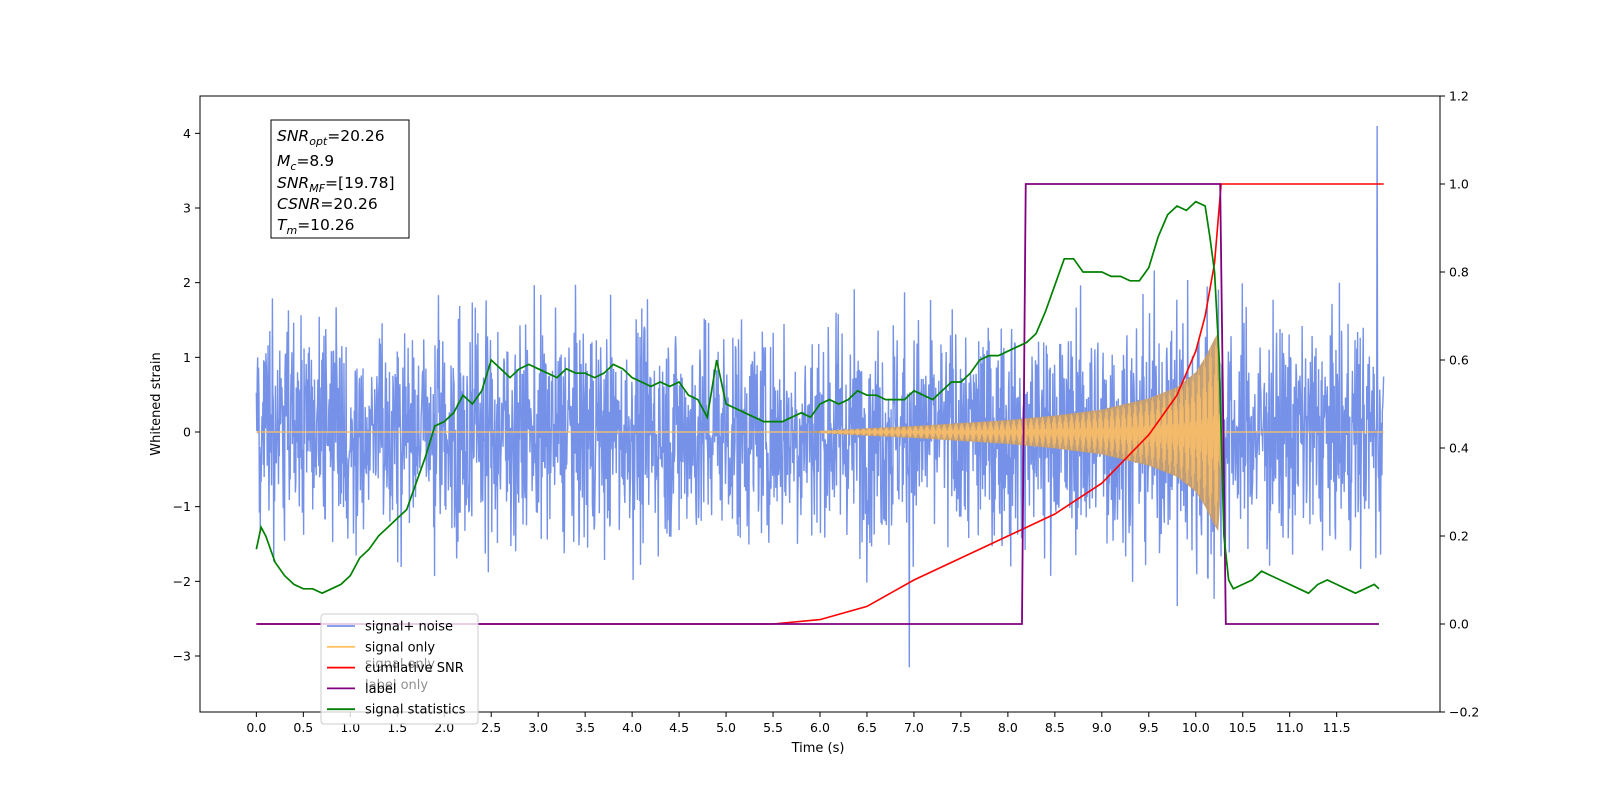 The height and width of the screenshot is (800, 1600). What do you see at coordinates (415, 710) in the screenshot?
I see `legend-label: signal statistics` at bounding box center [415, 710].